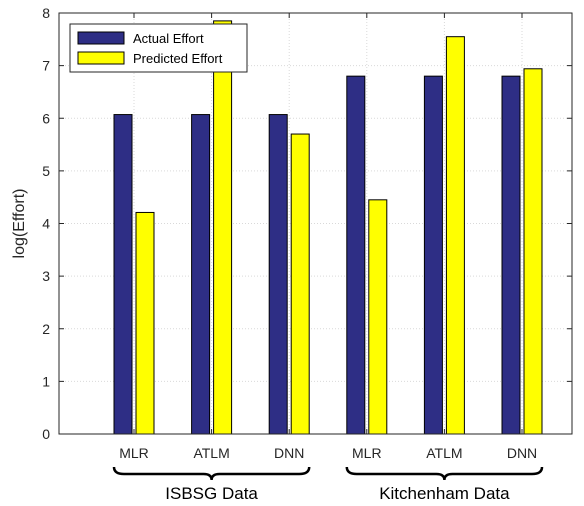 The height and width of the screenshot is (506, 584). What do you see at coordinates (444, 493) in the screenshot?
I see `group-label: Kitchenham Data` at bounding box center [444, 493].